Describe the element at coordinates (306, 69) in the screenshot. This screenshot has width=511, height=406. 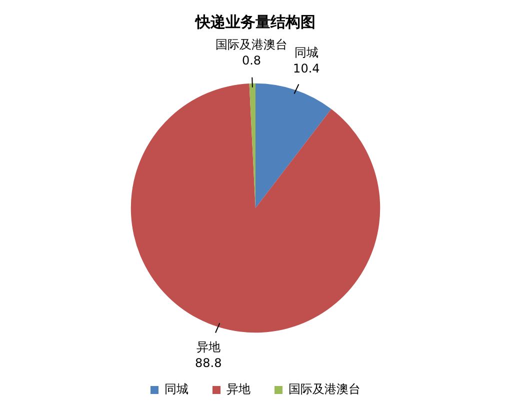
I see `data-label: 10.4` at that location.